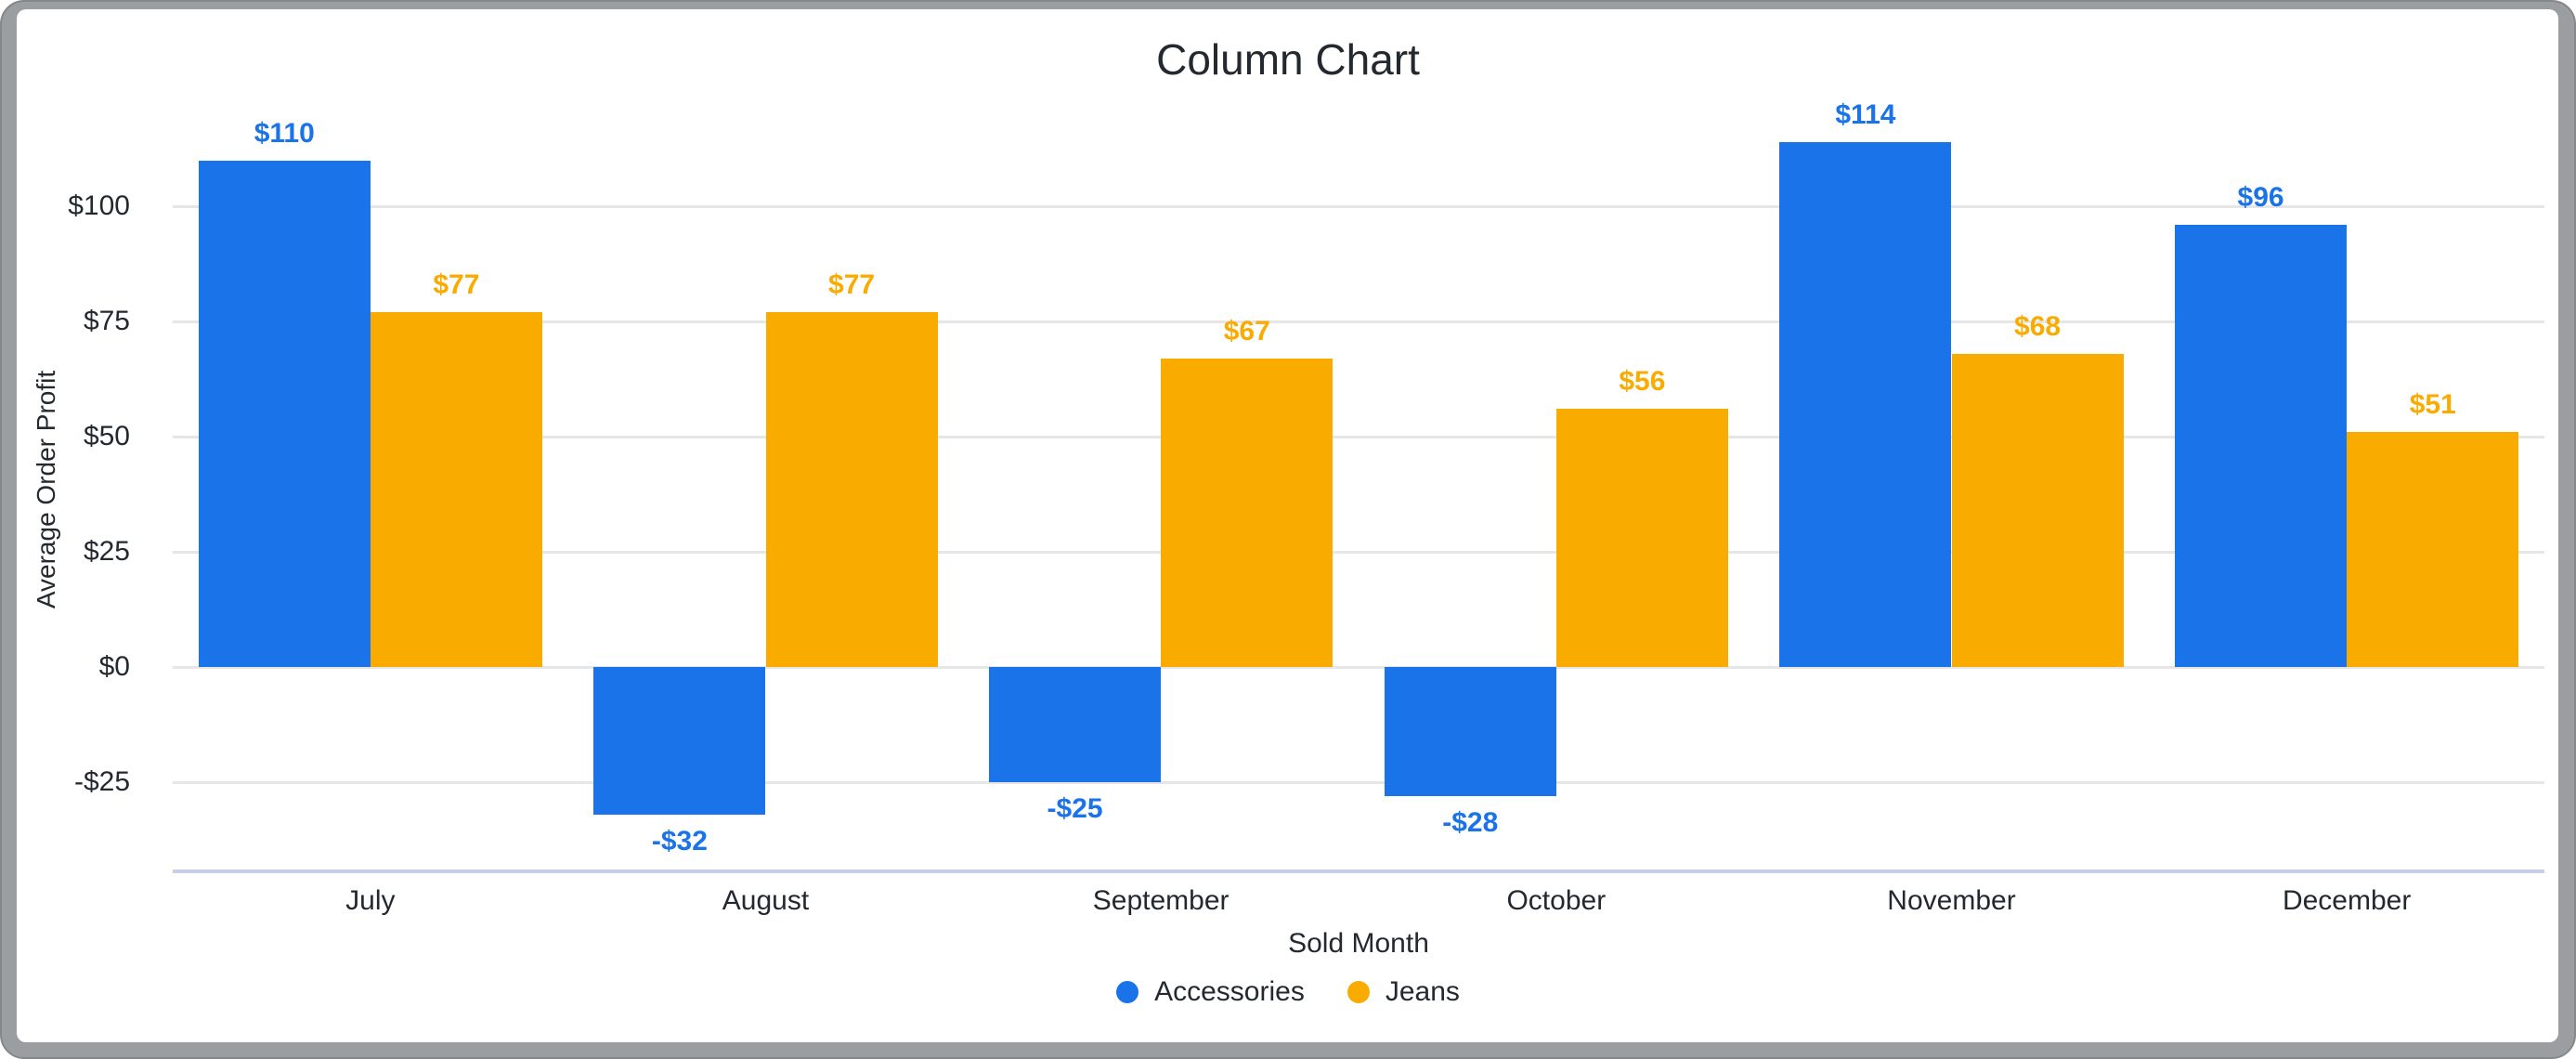 Image resolution: width=2576 pixels, height=1059 pixels. What do you see at coordinates (679, 840) in the screenshot?
I see `data-label-accessories-august: -$32` at bounding box center [679, 840].